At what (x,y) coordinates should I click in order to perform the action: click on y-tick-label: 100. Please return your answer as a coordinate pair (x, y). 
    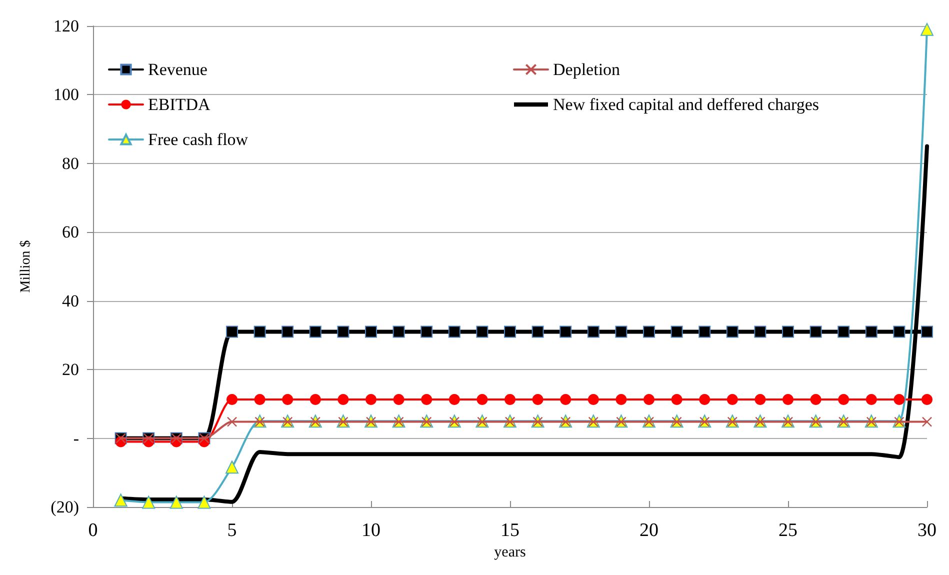
    Looking at the image, I should click on (66, 94).